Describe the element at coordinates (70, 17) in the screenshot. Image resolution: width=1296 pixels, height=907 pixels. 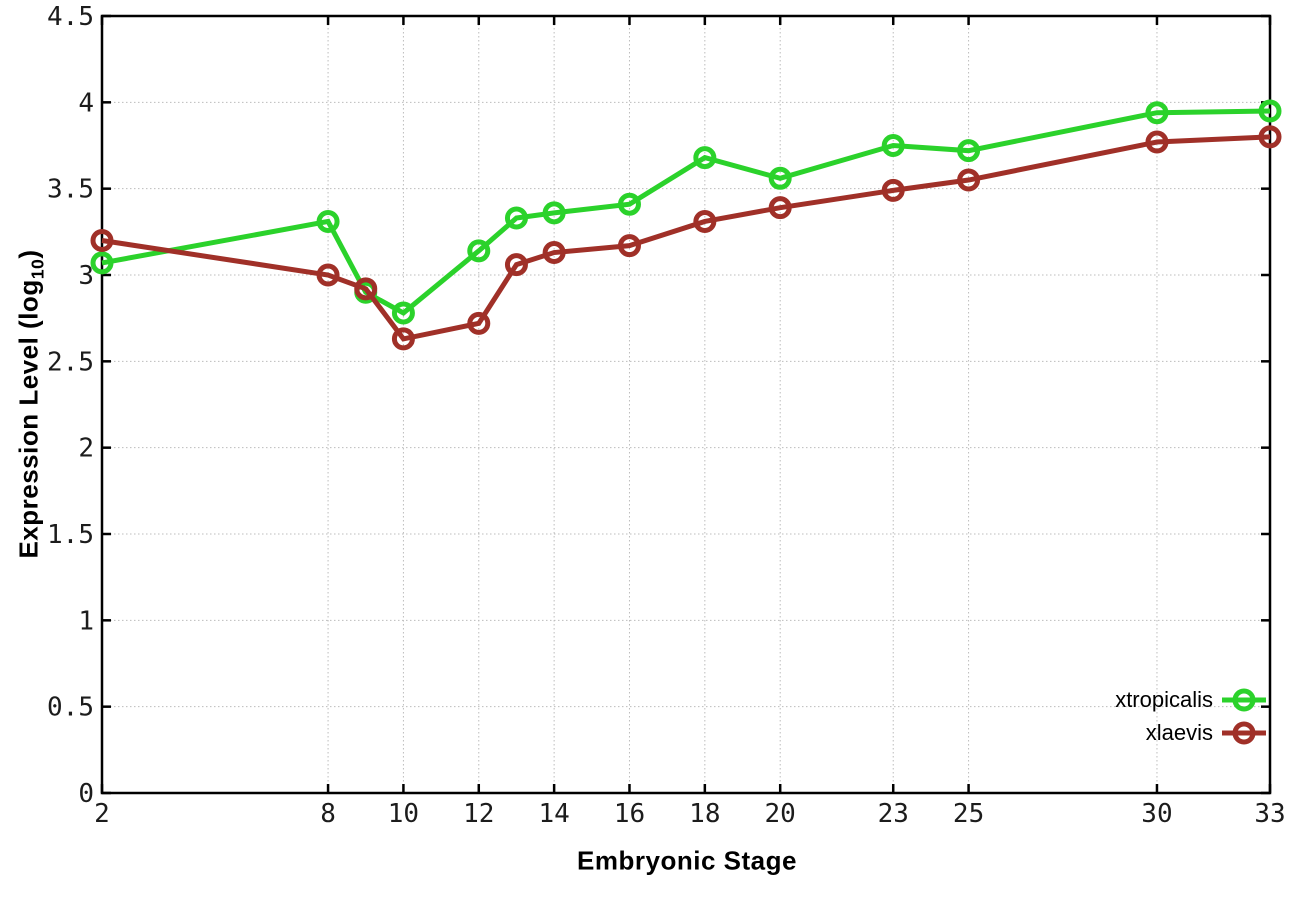
I see `y-tick-label: 4.5` at that location.